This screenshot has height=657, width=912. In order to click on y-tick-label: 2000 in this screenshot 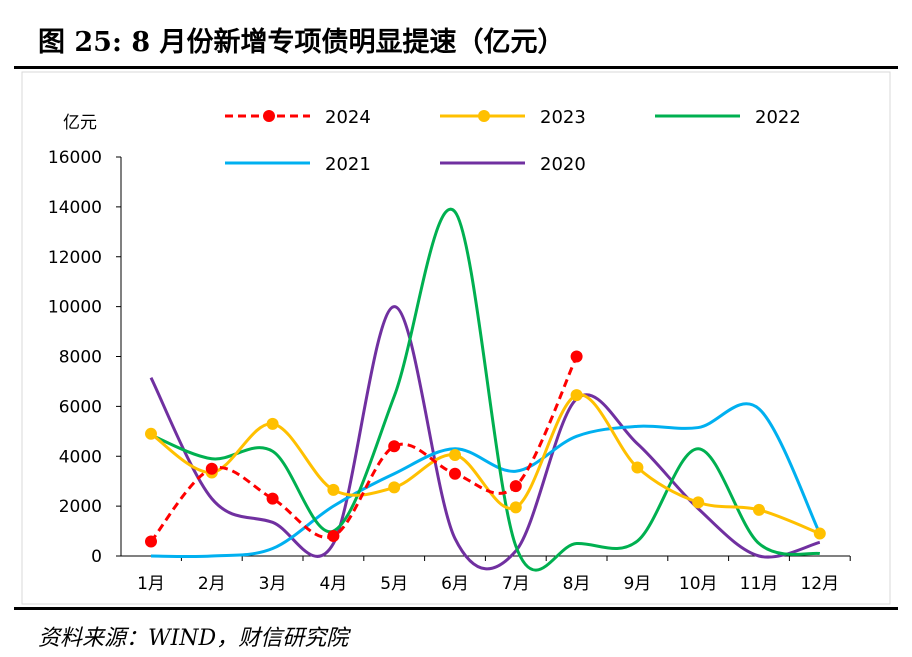, I will do `click(80, 507)`.